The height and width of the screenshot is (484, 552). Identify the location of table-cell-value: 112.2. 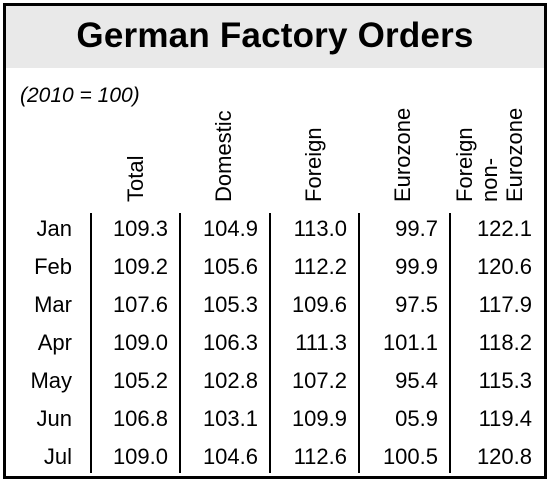
(320, 266).